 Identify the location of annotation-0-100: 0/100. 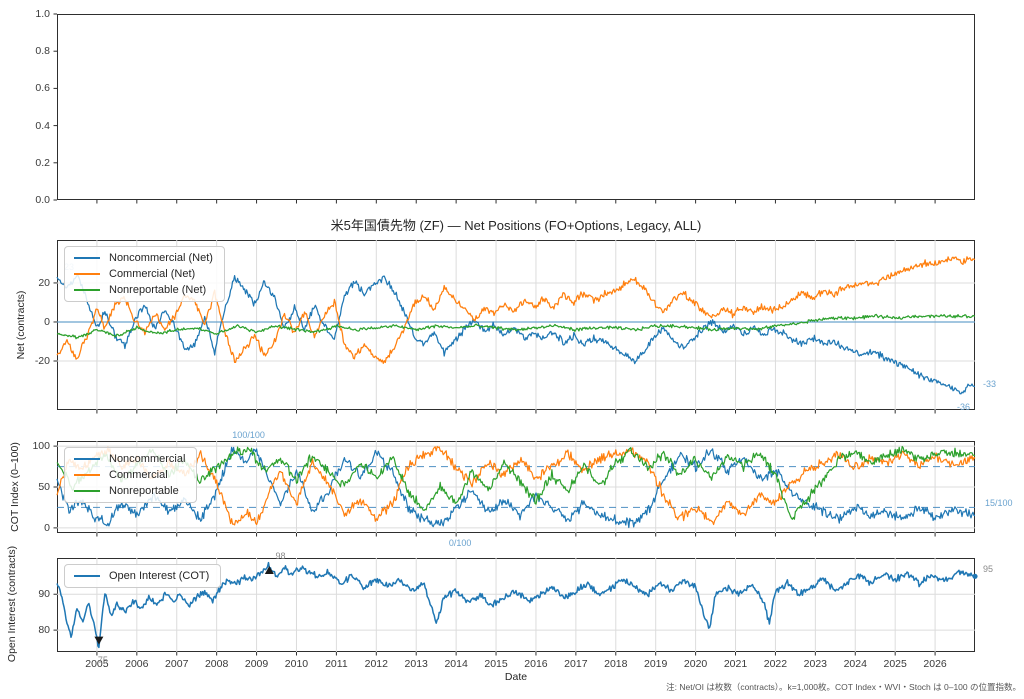
(460, 543).